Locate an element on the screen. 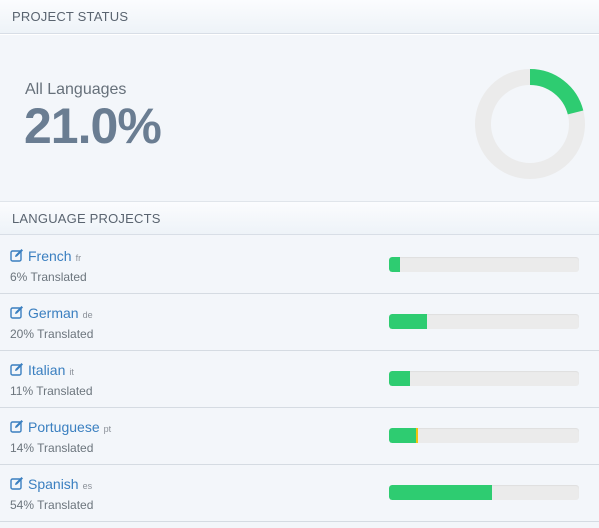 The width and height of the screenshot is (599, 528). overall-progress-donut is located at coordinates (530, 124).